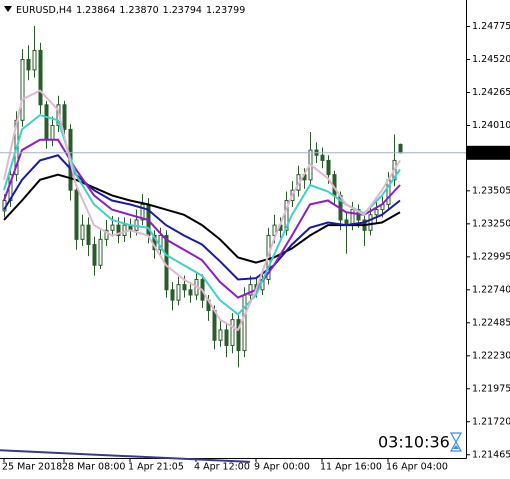  Describe the element at coordinates (125, 456) in the screenshot. I see `trendline` at that location.